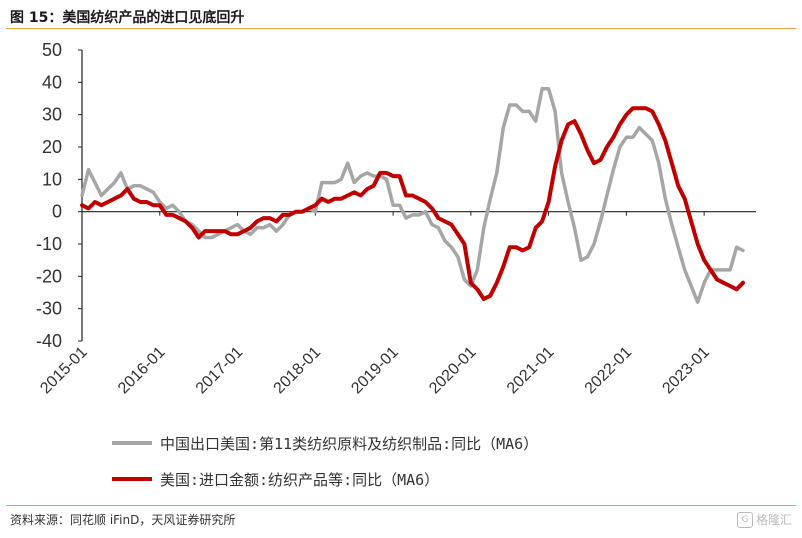 The width and height of the screenshot is (802, 538). What do you see at coordinates (52, 115) in the screenshot?
I see `y-tick-label: 30` at bounding box center [52, 115].